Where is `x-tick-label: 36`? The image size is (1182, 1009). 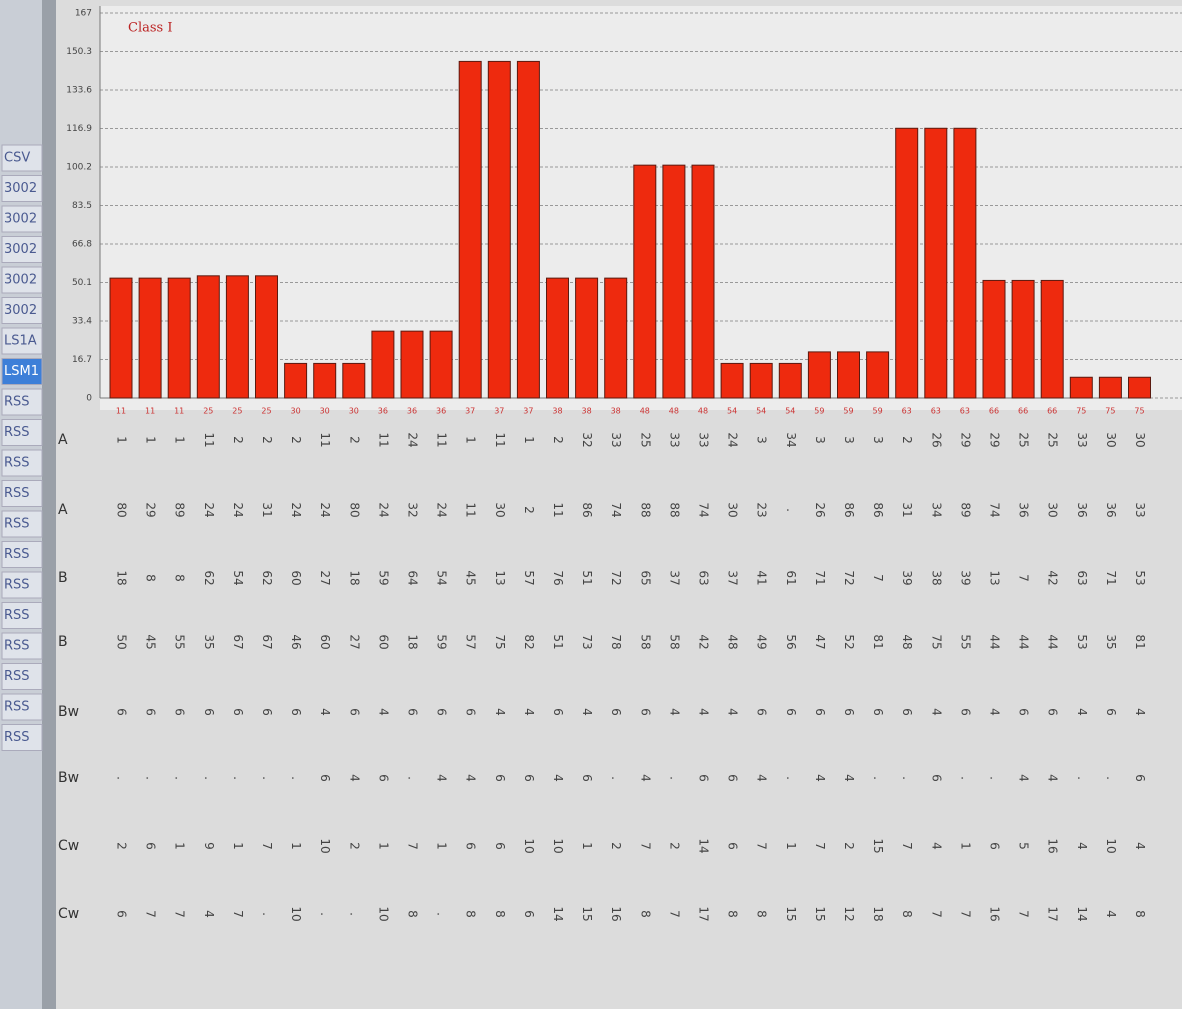 x-tick-label: 36 is located at coordinates (441, 411).